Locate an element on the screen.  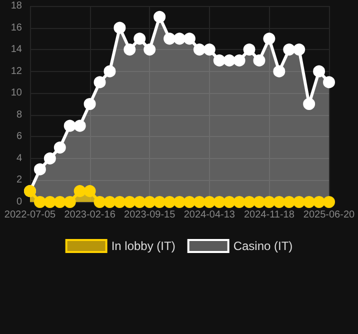
x-tick-label: 2022-07-05 is located at coordinates (30, 215).